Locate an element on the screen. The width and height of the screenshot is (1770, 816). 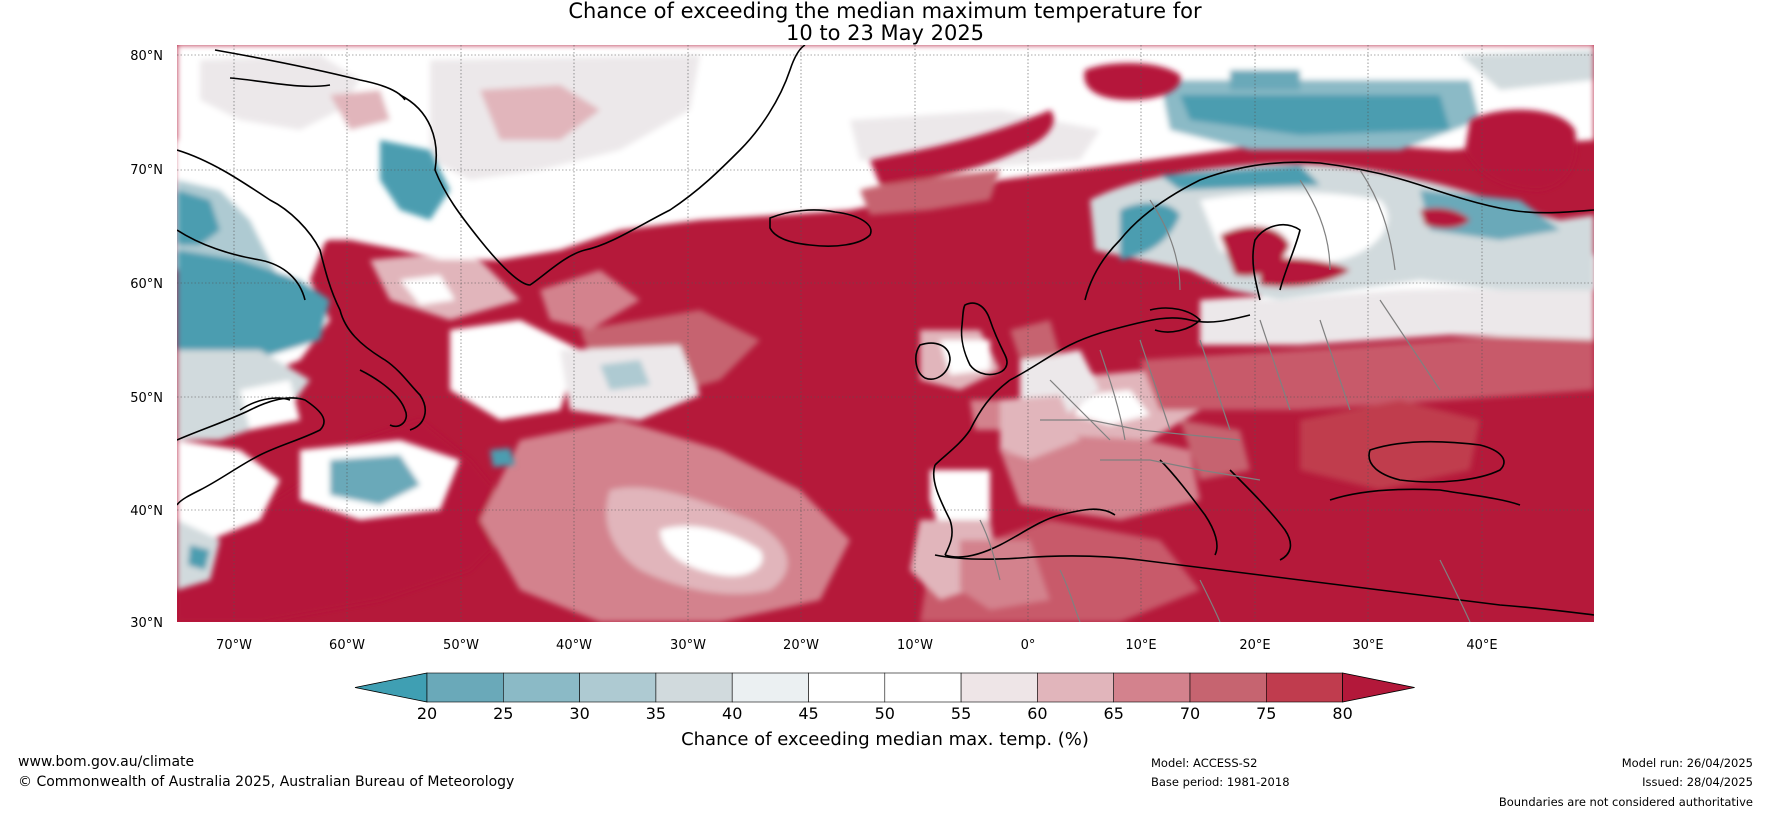
lat-label-60n: 60°N is located at coordinates (146, 284).